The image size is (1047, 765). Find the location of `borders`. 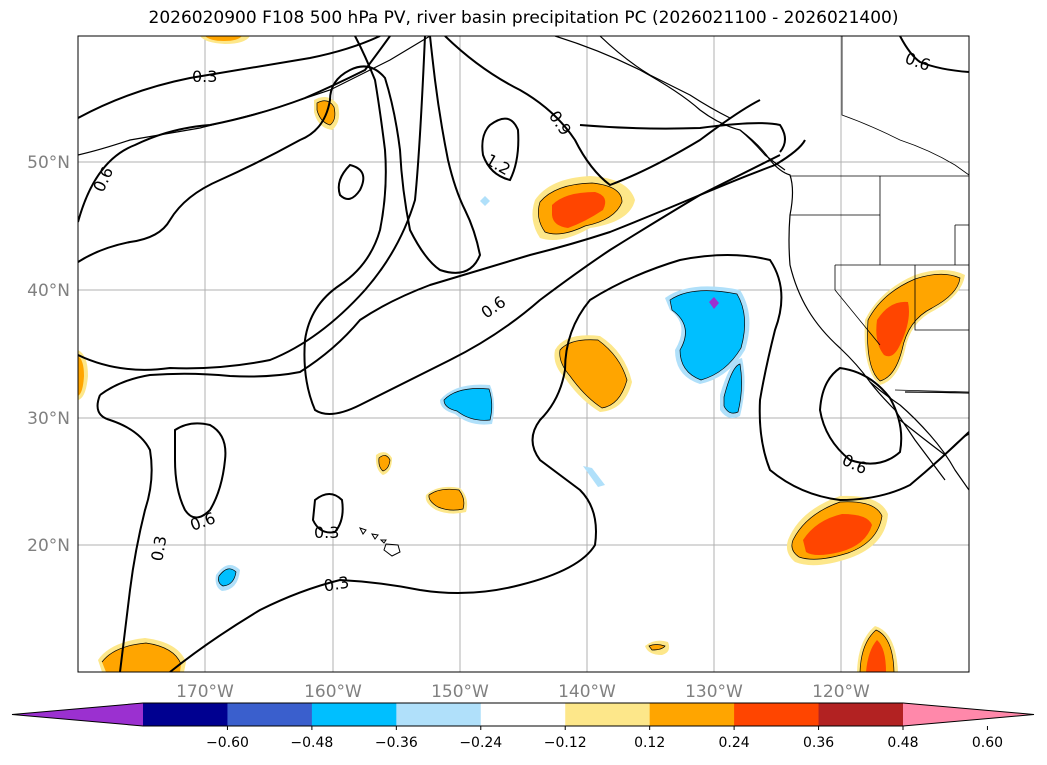

borders is located at coordinates (879, 214).